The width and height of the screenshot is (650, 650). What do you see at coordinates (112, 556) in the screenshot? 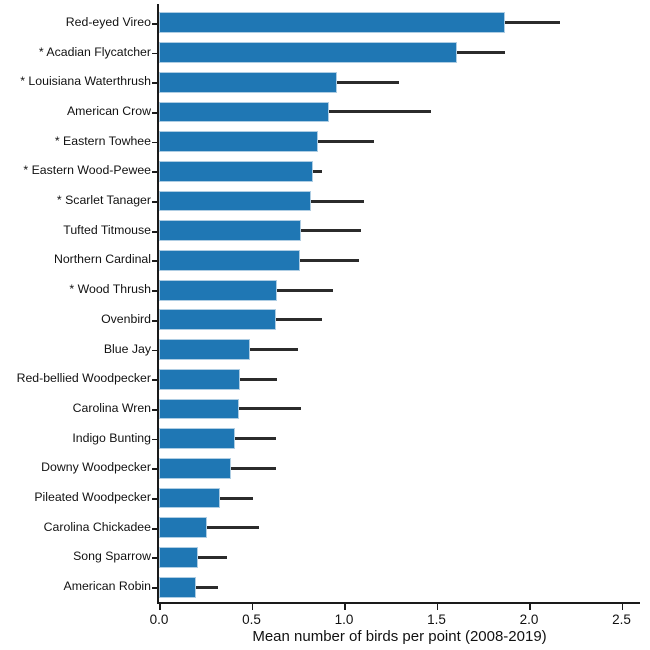
I see `y-axis-tick-label: Song Sparrow` at bounding box center [112, 556].